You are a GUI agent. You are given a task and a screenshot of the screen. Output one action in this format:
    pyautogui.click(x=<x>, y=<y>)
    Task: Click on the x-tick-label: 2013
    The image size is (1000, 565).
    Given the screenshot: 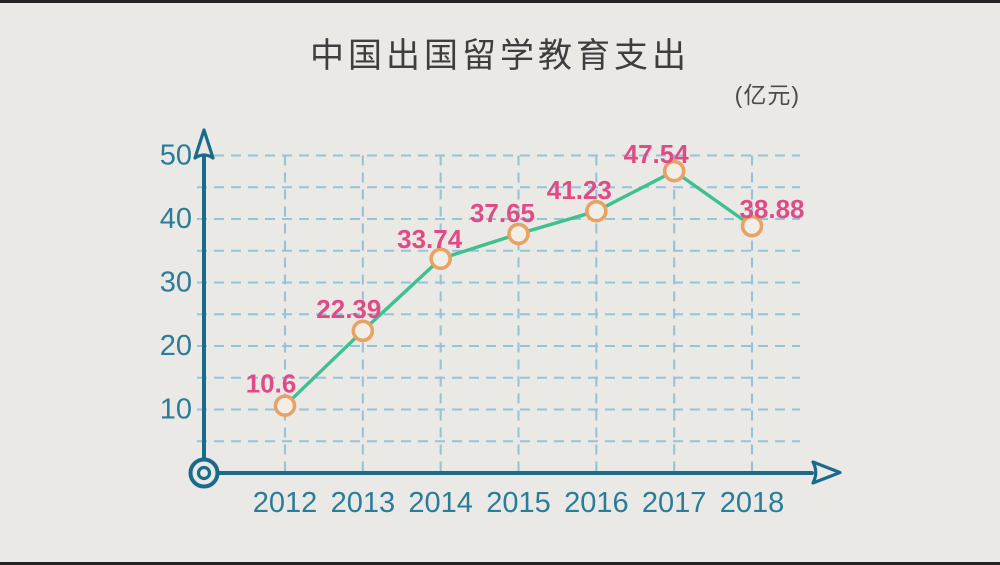 What is the action you would take?
    pyautogui.click(x=363, y=503)
    